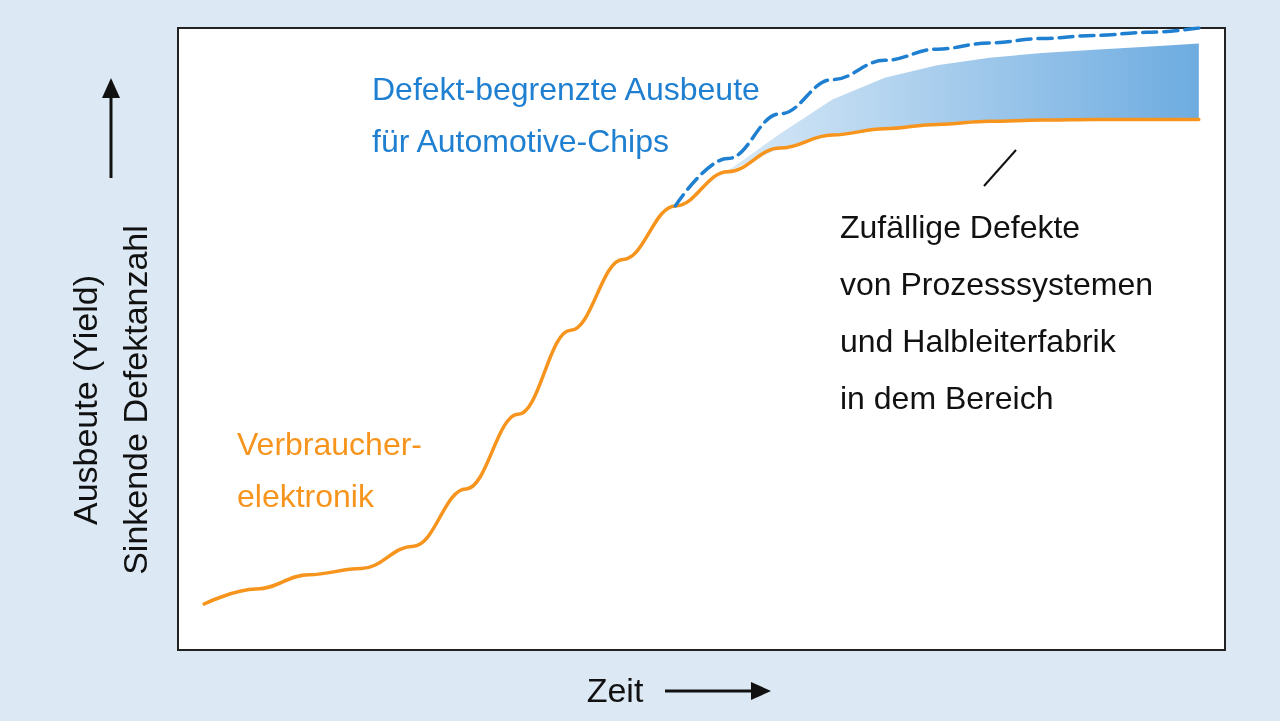 The image size is (1280, 721). What do you see at coordinates (997, 312) in the screenshot?
I see `annotation: Zufällige Defekte von Prozesssystemen und Halbleiterfabrik in dem Bereich` at bounding box center [997, 312].